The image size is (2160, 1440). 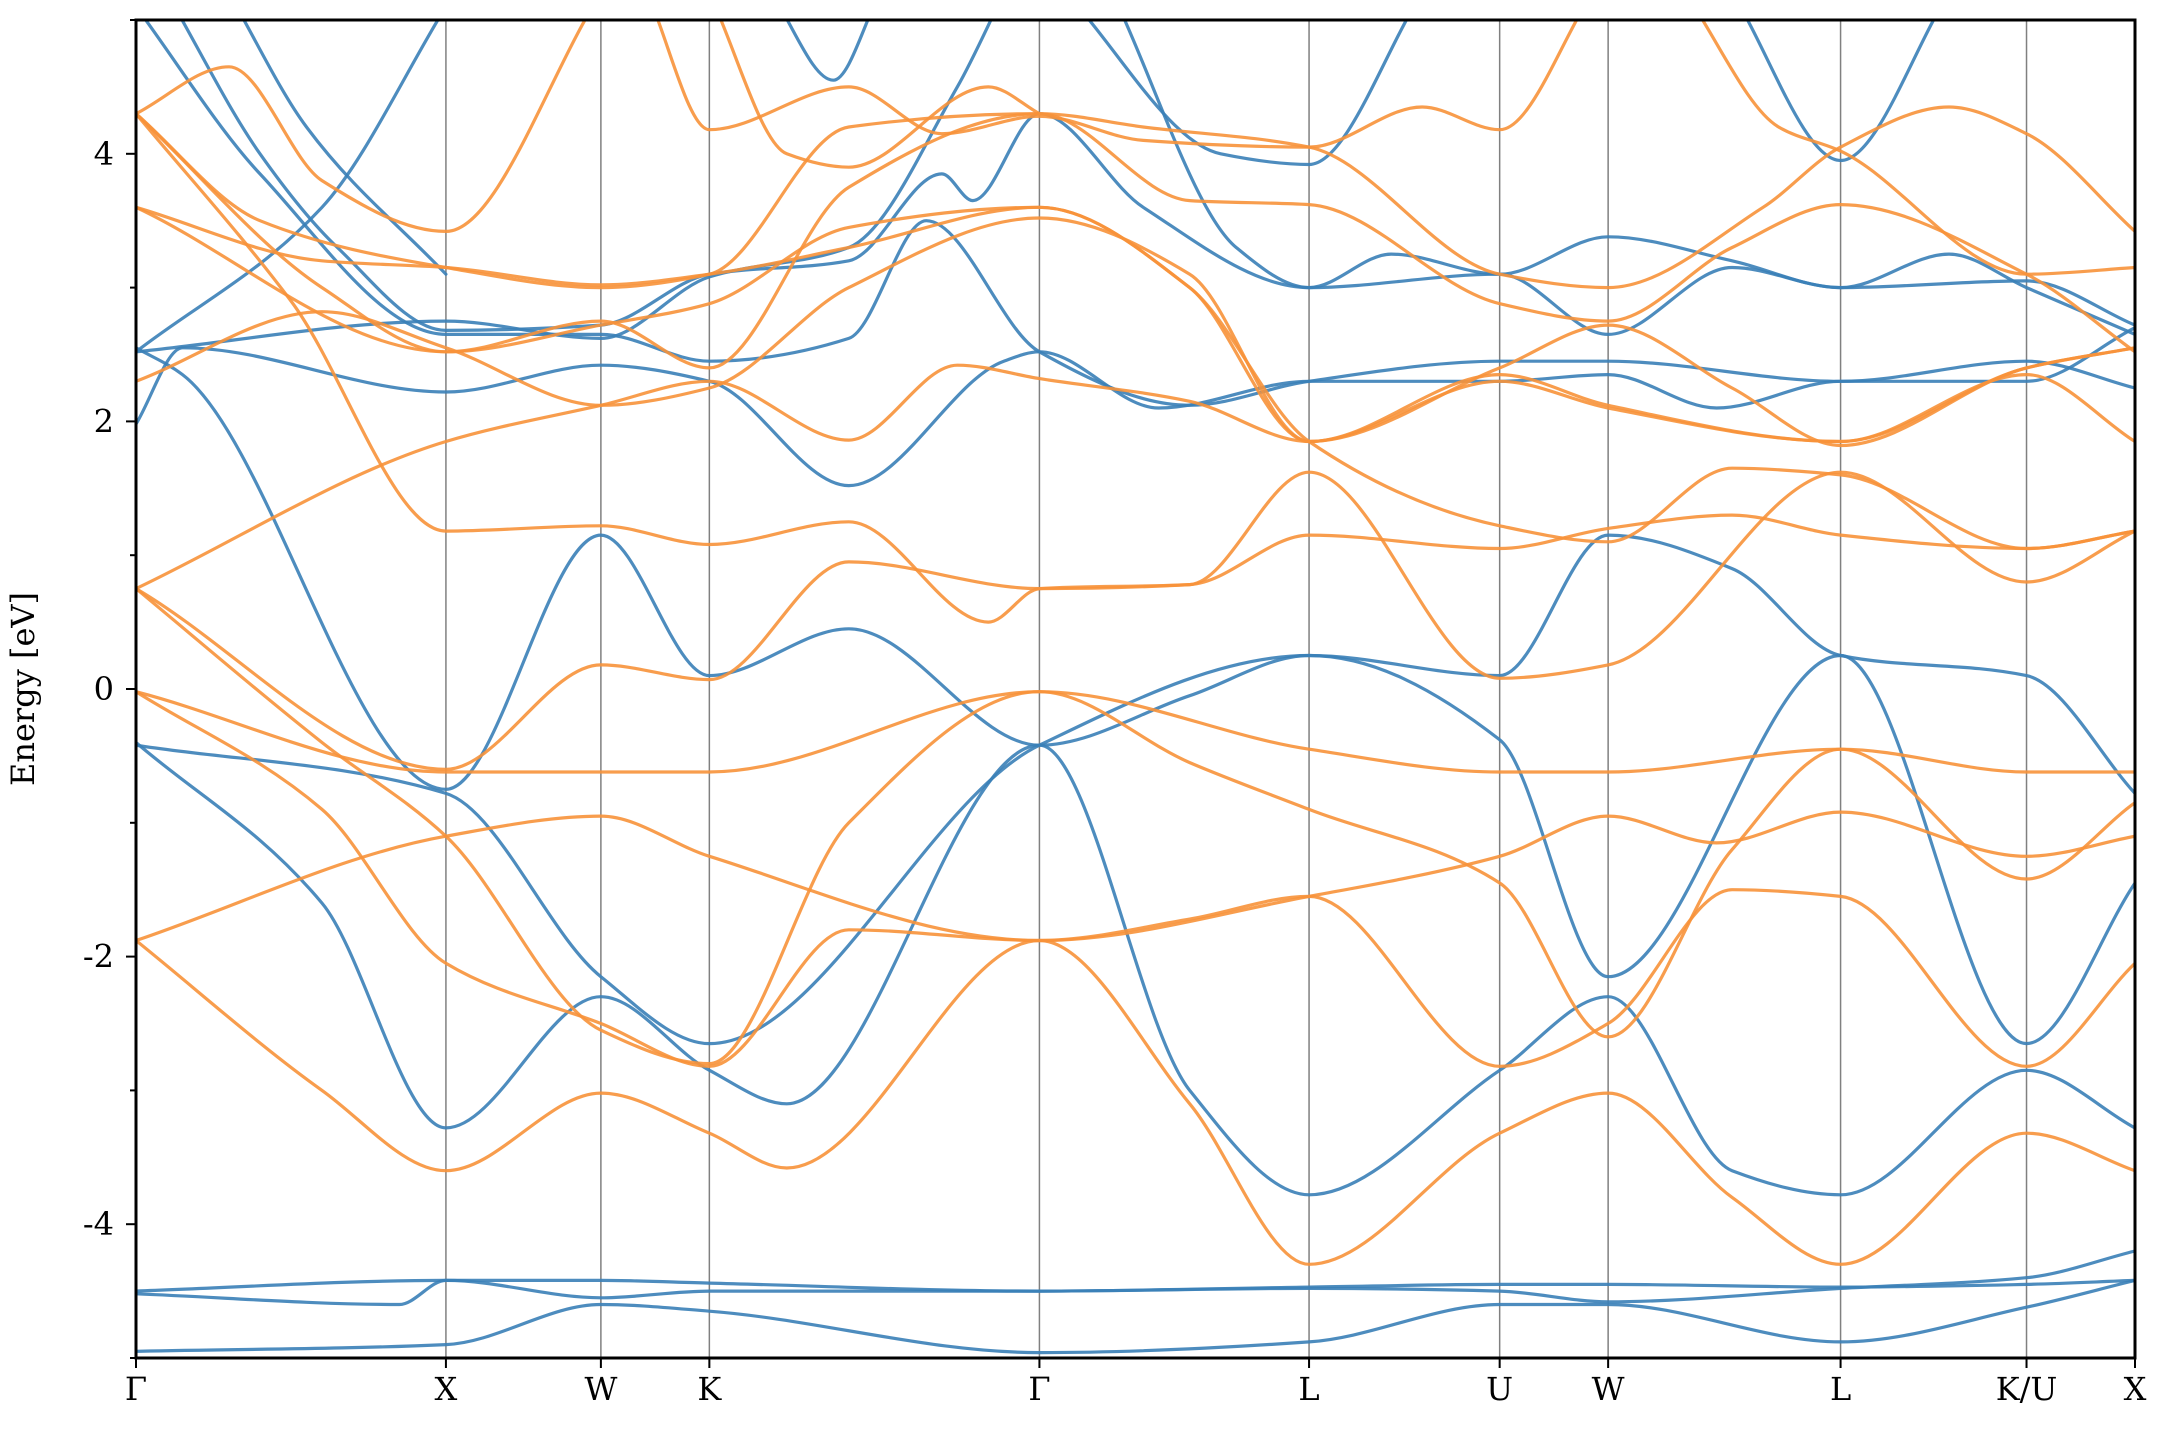 I want to click on y-tick-label: -4, so click(x=98, y=1224).